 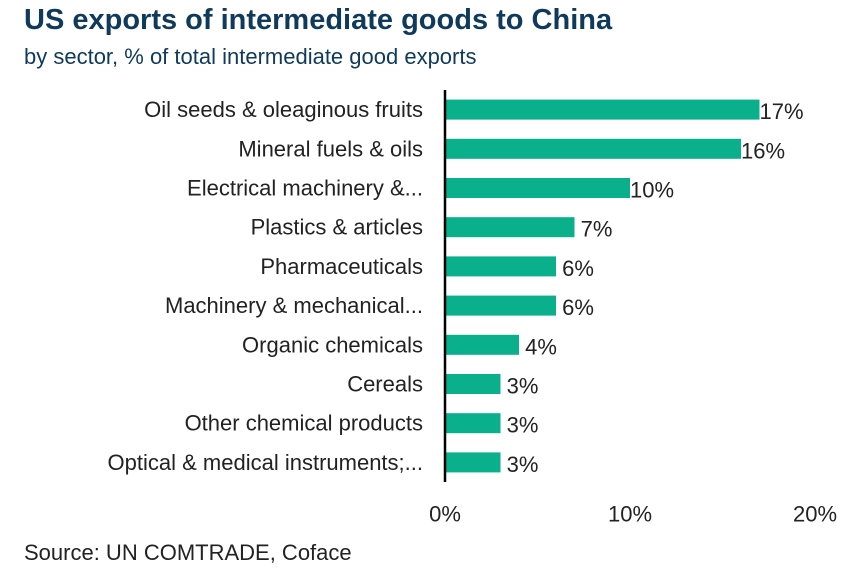 I want to click on x-tick-label: 20%, so click(x=815, y=514).